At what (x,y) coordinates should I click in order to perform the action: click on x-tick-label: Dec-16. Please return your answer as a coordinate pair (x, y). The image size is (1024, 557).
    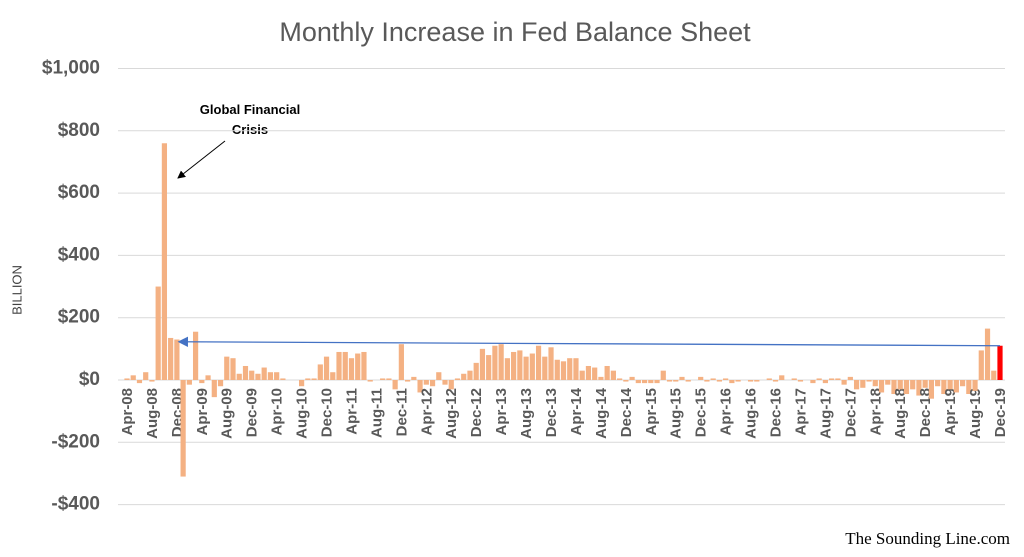
    Looking at the image, I should click on (775, 412).